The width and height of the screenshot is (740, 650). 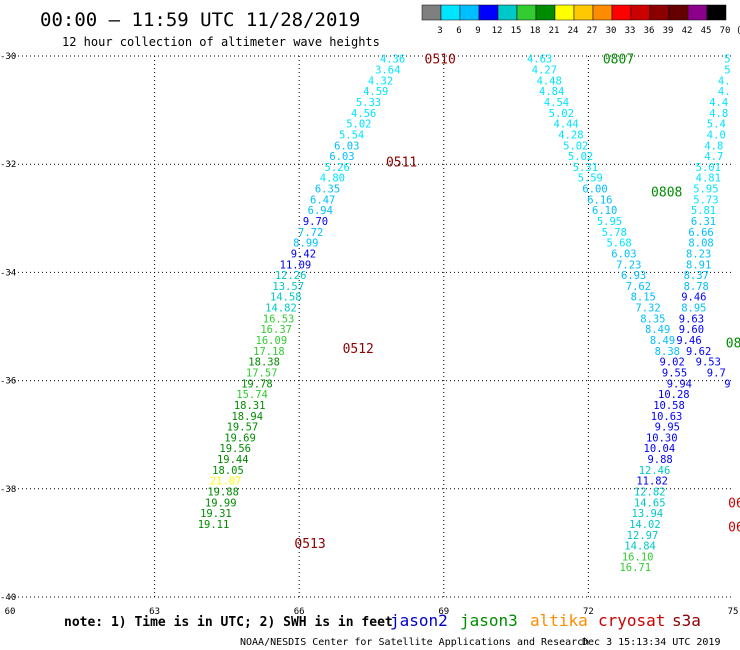 I want to click on swh-value: 19.31, so click(x=216, y=514).